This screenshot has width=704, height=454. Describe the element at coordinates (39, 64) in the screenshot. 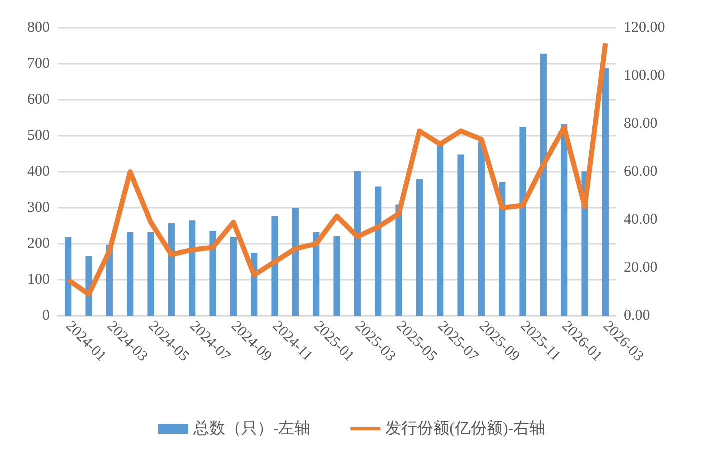

I see `y-tick-label: 700` at that location.